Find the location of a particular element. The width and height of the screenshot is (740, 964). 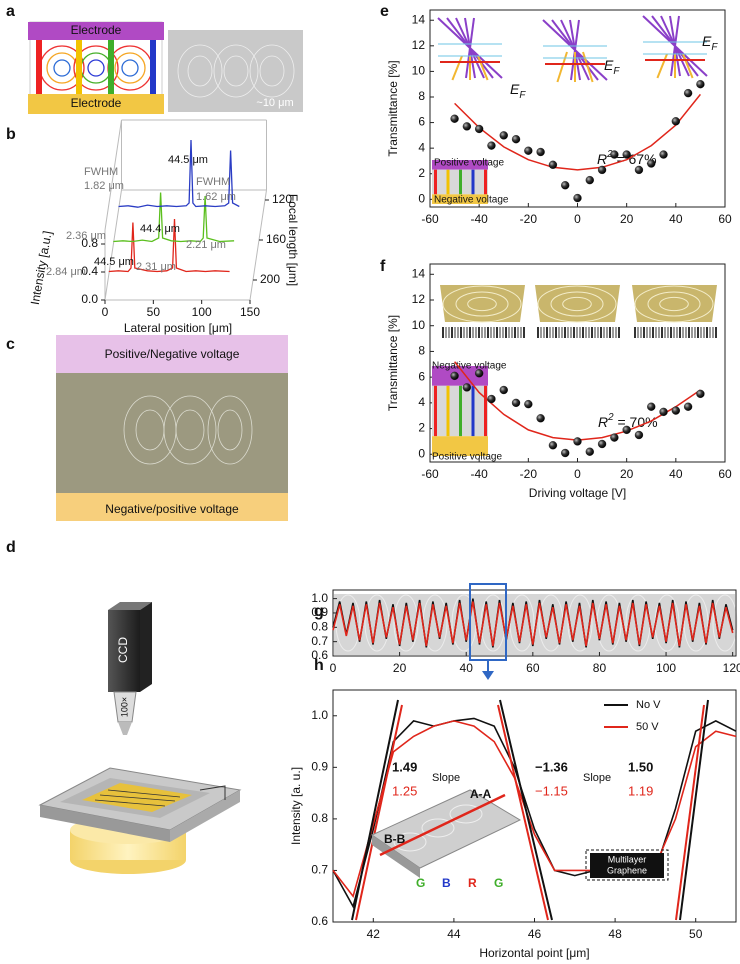

panel-label: b is located at coordinates (11, 134).